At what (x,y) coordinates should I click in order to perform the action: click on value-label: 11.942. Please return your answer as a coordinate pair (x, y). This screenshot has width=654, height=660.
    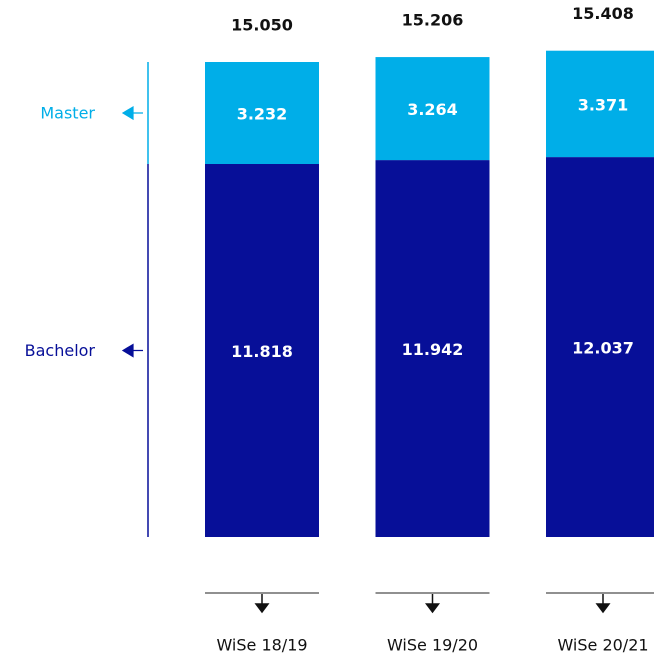
    Looking at the image, I should click on (433, 349).